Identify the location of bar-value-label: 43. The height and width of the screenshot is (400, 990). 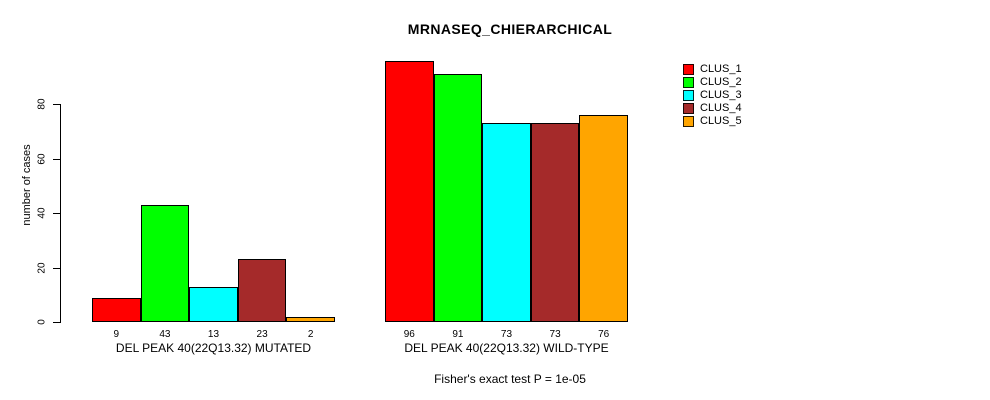
(165, 334).